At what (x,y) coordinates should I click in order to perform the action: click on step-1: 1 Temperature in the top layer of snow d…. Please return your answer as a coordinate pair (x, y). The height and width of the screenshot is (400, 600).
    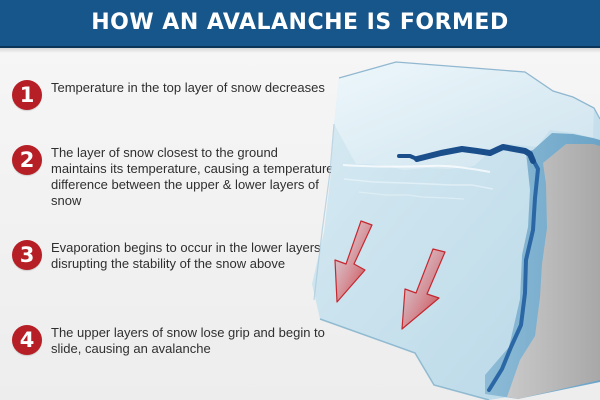
    Looking at the image, I should click on (169, 110).